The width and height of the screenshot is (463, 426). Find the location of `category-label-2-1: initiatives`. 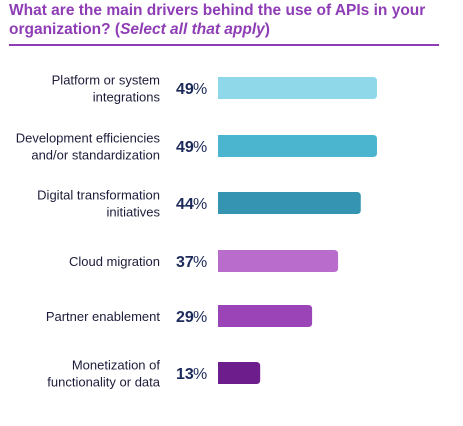

category-label-2-1: initiatives is located at coordinates (134, 212).